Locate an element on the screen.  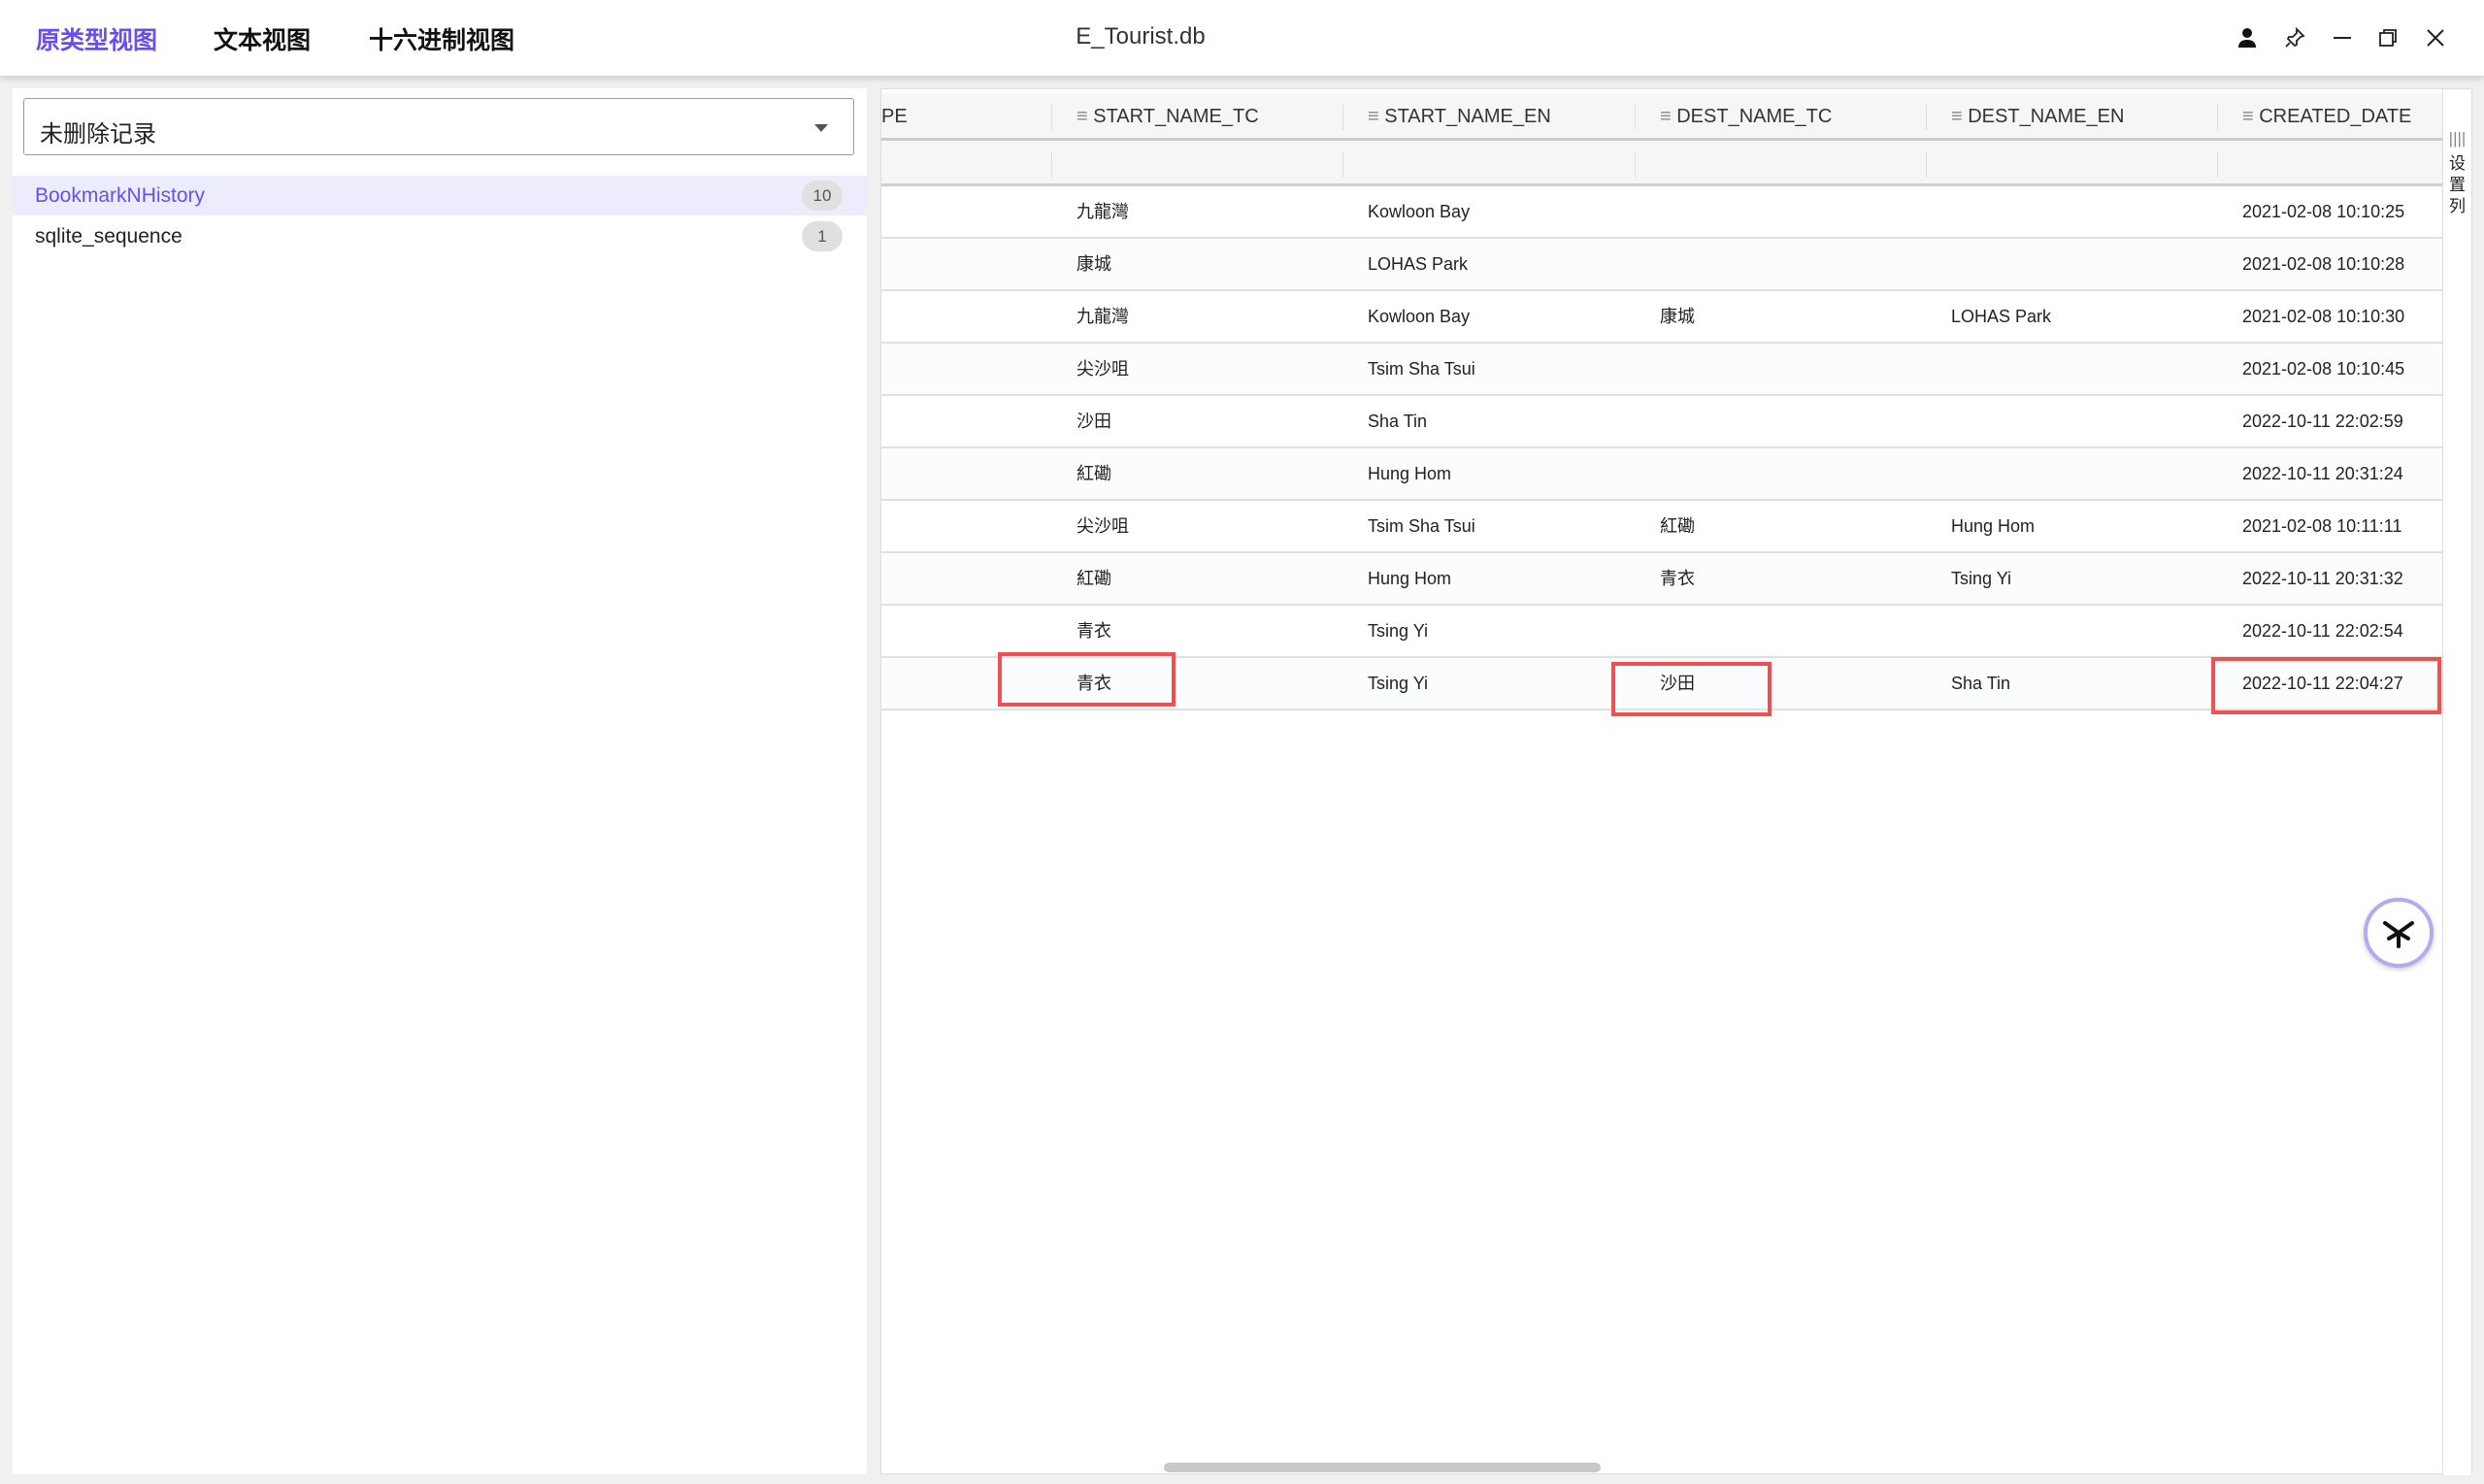
assistant-floating-button is located at coordinates (2399, 933).